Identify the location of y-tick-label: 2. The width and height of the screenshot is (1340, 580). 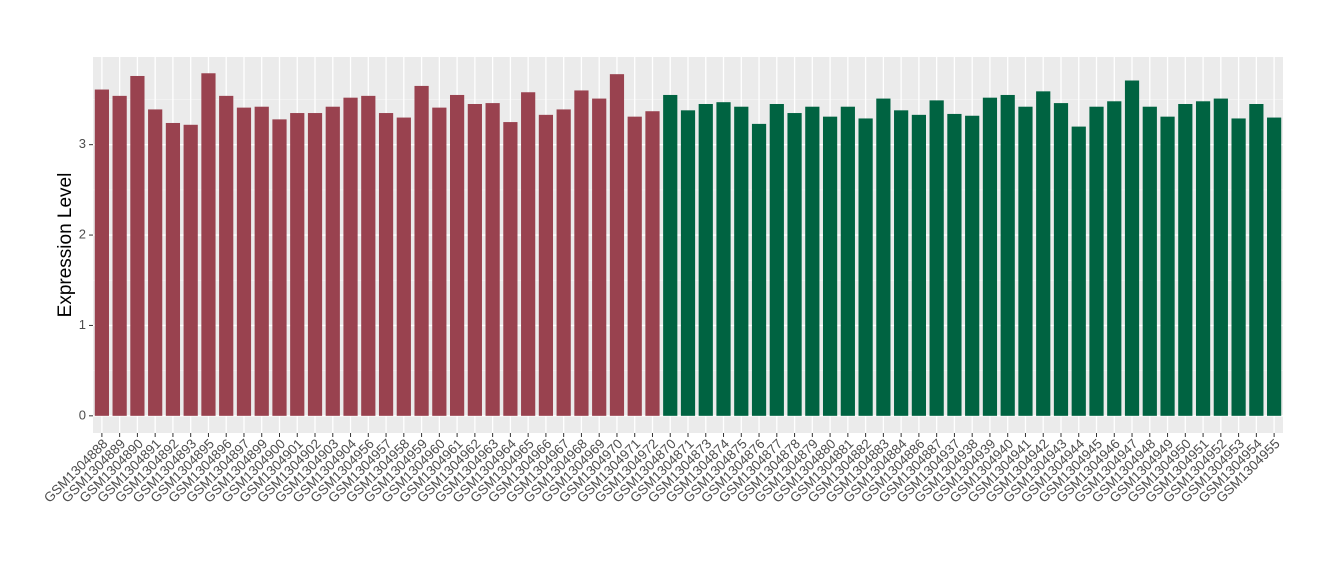
(82, 233).